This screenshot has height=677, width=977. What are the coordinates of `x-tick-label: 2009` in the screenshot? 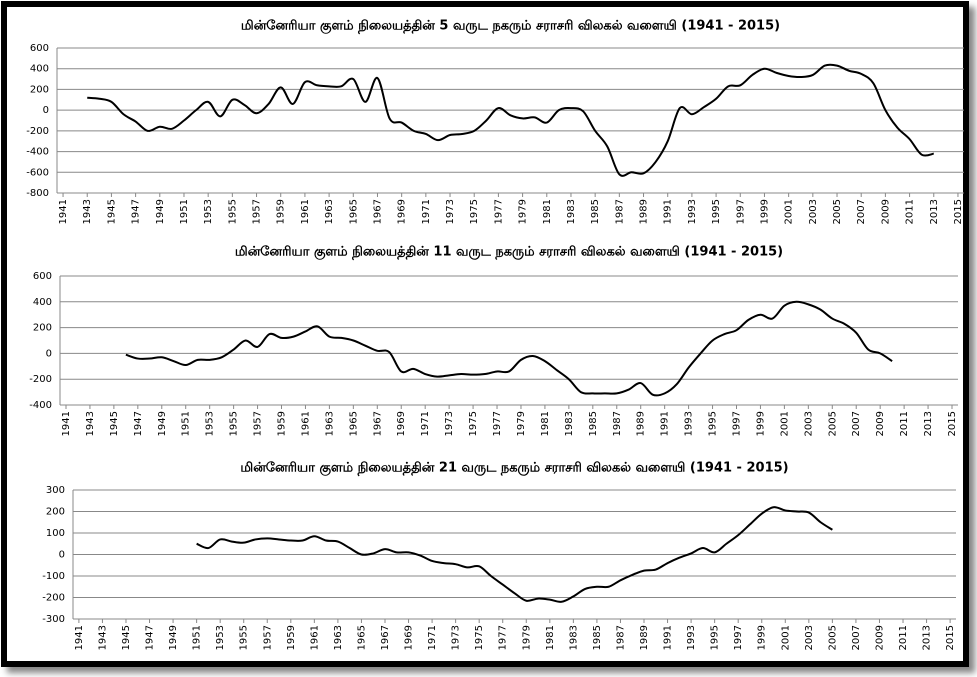 It's located at (880, 423).